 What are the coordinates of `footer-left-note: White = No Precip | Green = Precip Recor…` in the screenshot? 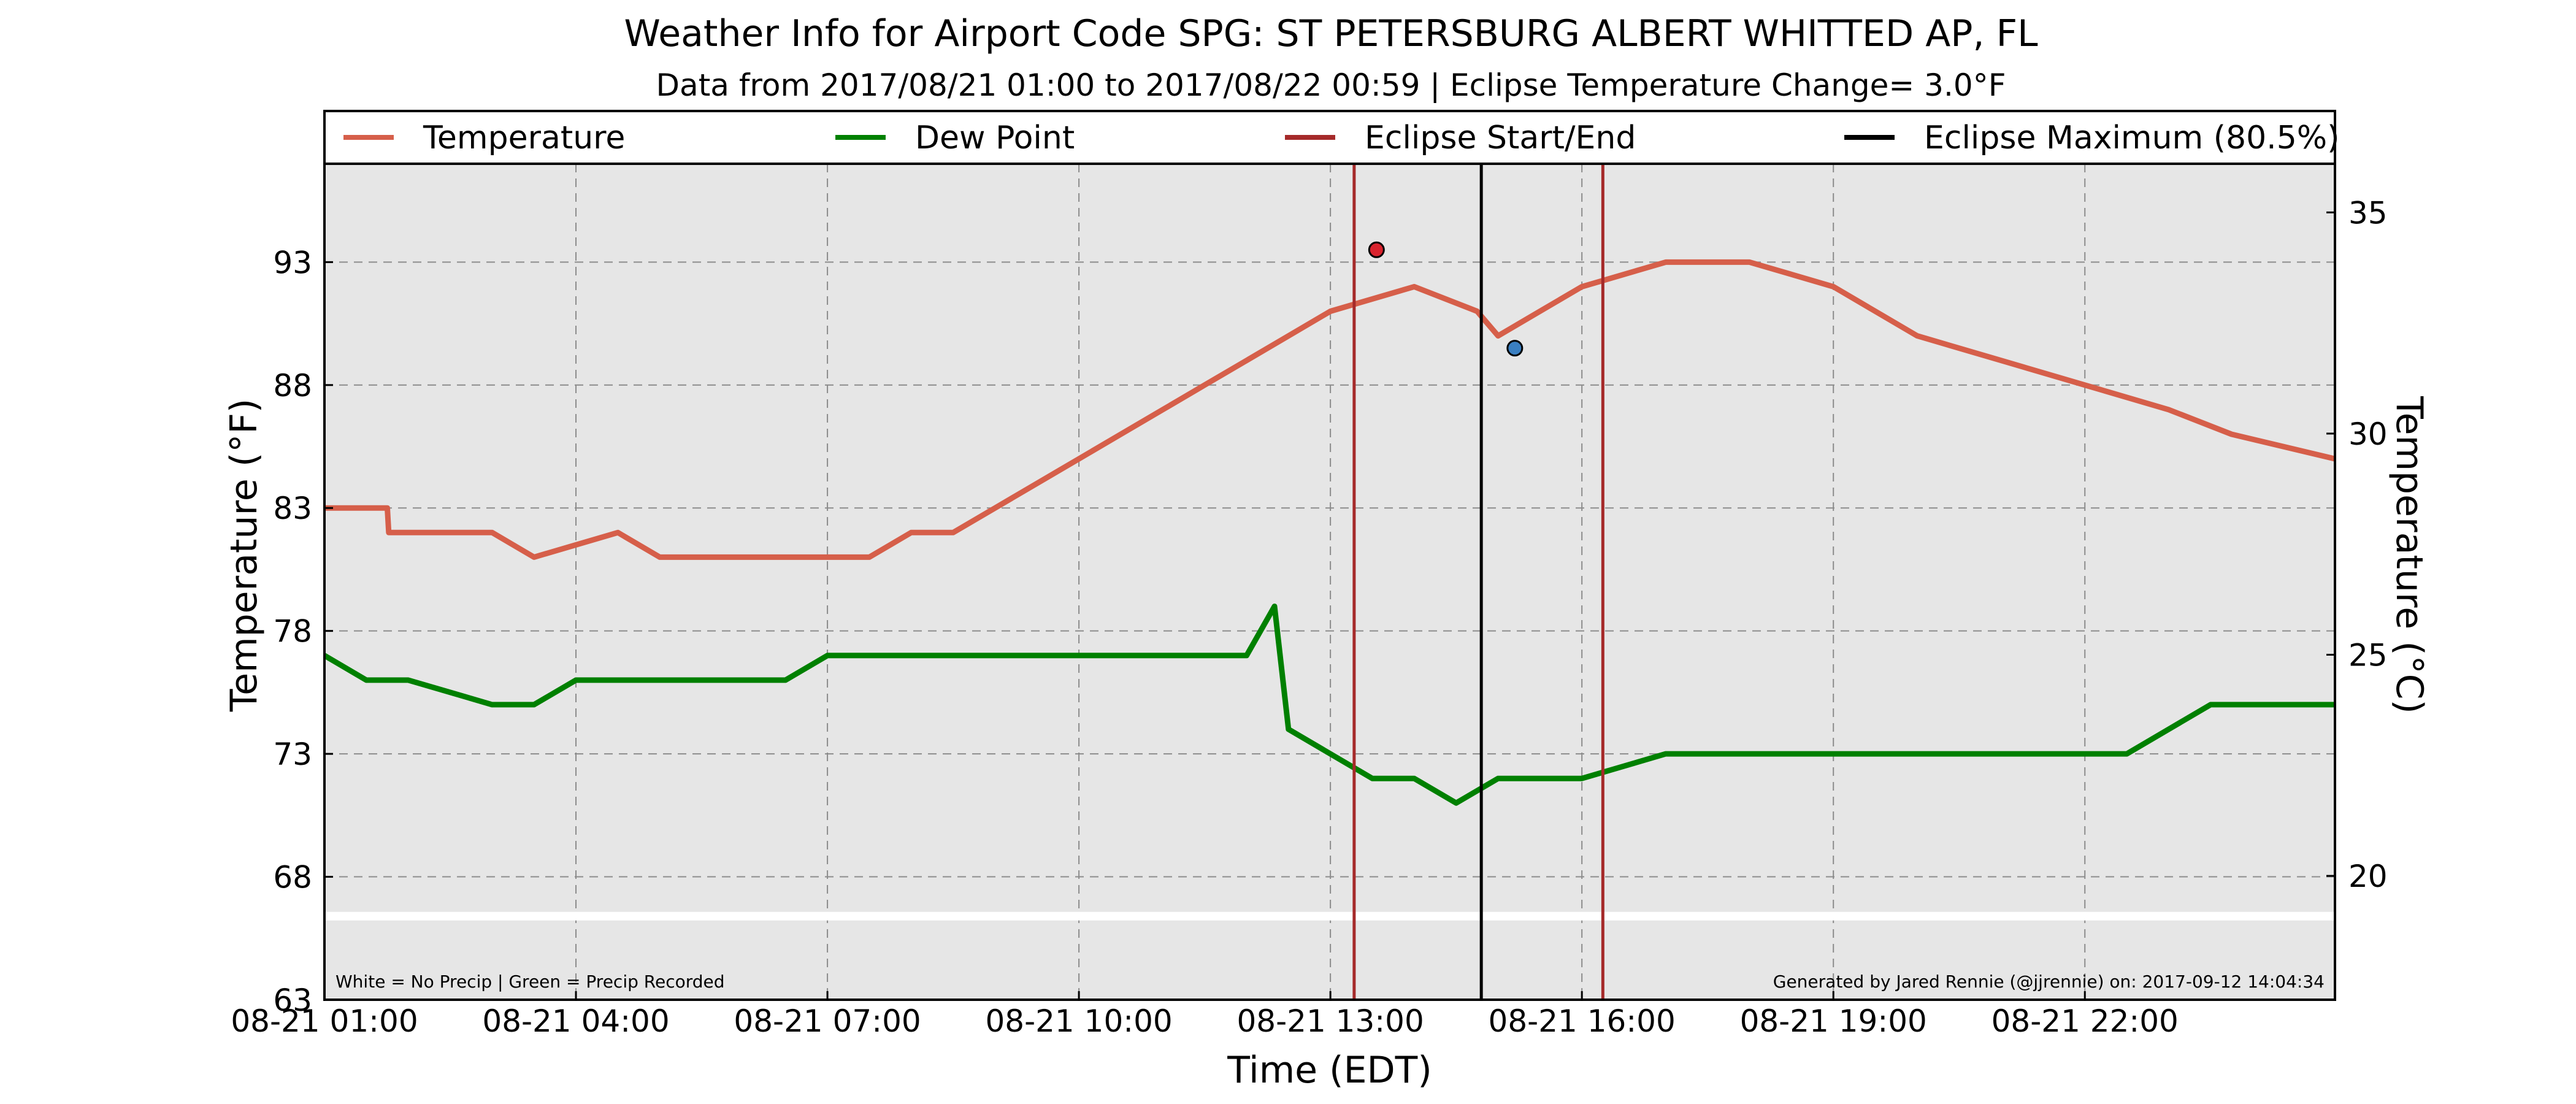 It's located at (530, 982).